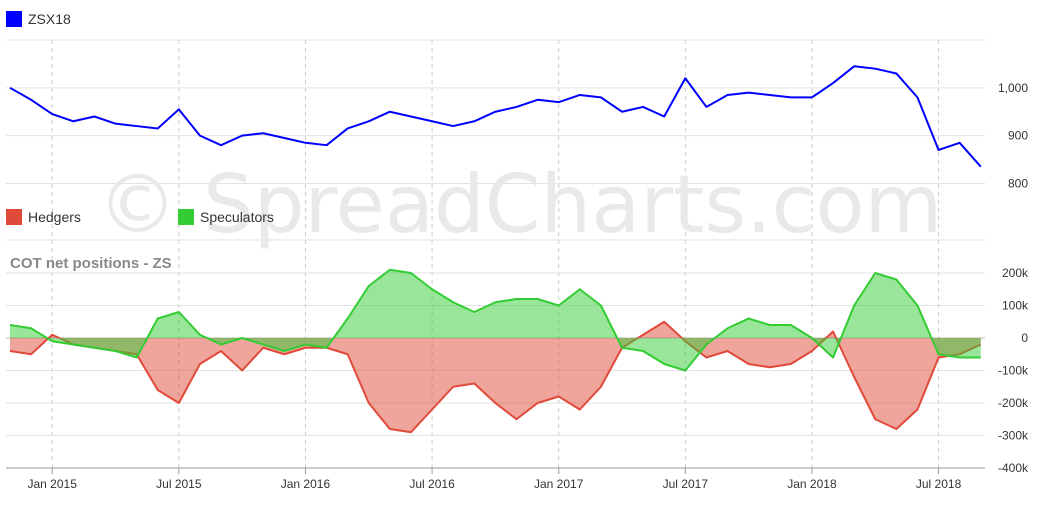 This screenshot has width=1046, height=512. I want to click on watermark: © SpreadCharts.com, so click(520, 204).